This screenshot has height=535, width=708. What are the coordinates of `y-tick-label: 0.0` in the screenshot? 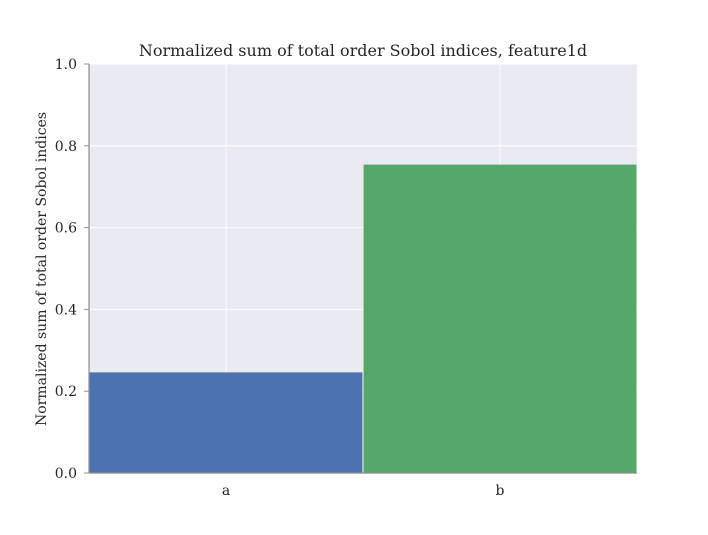 It's located at (66, 474).